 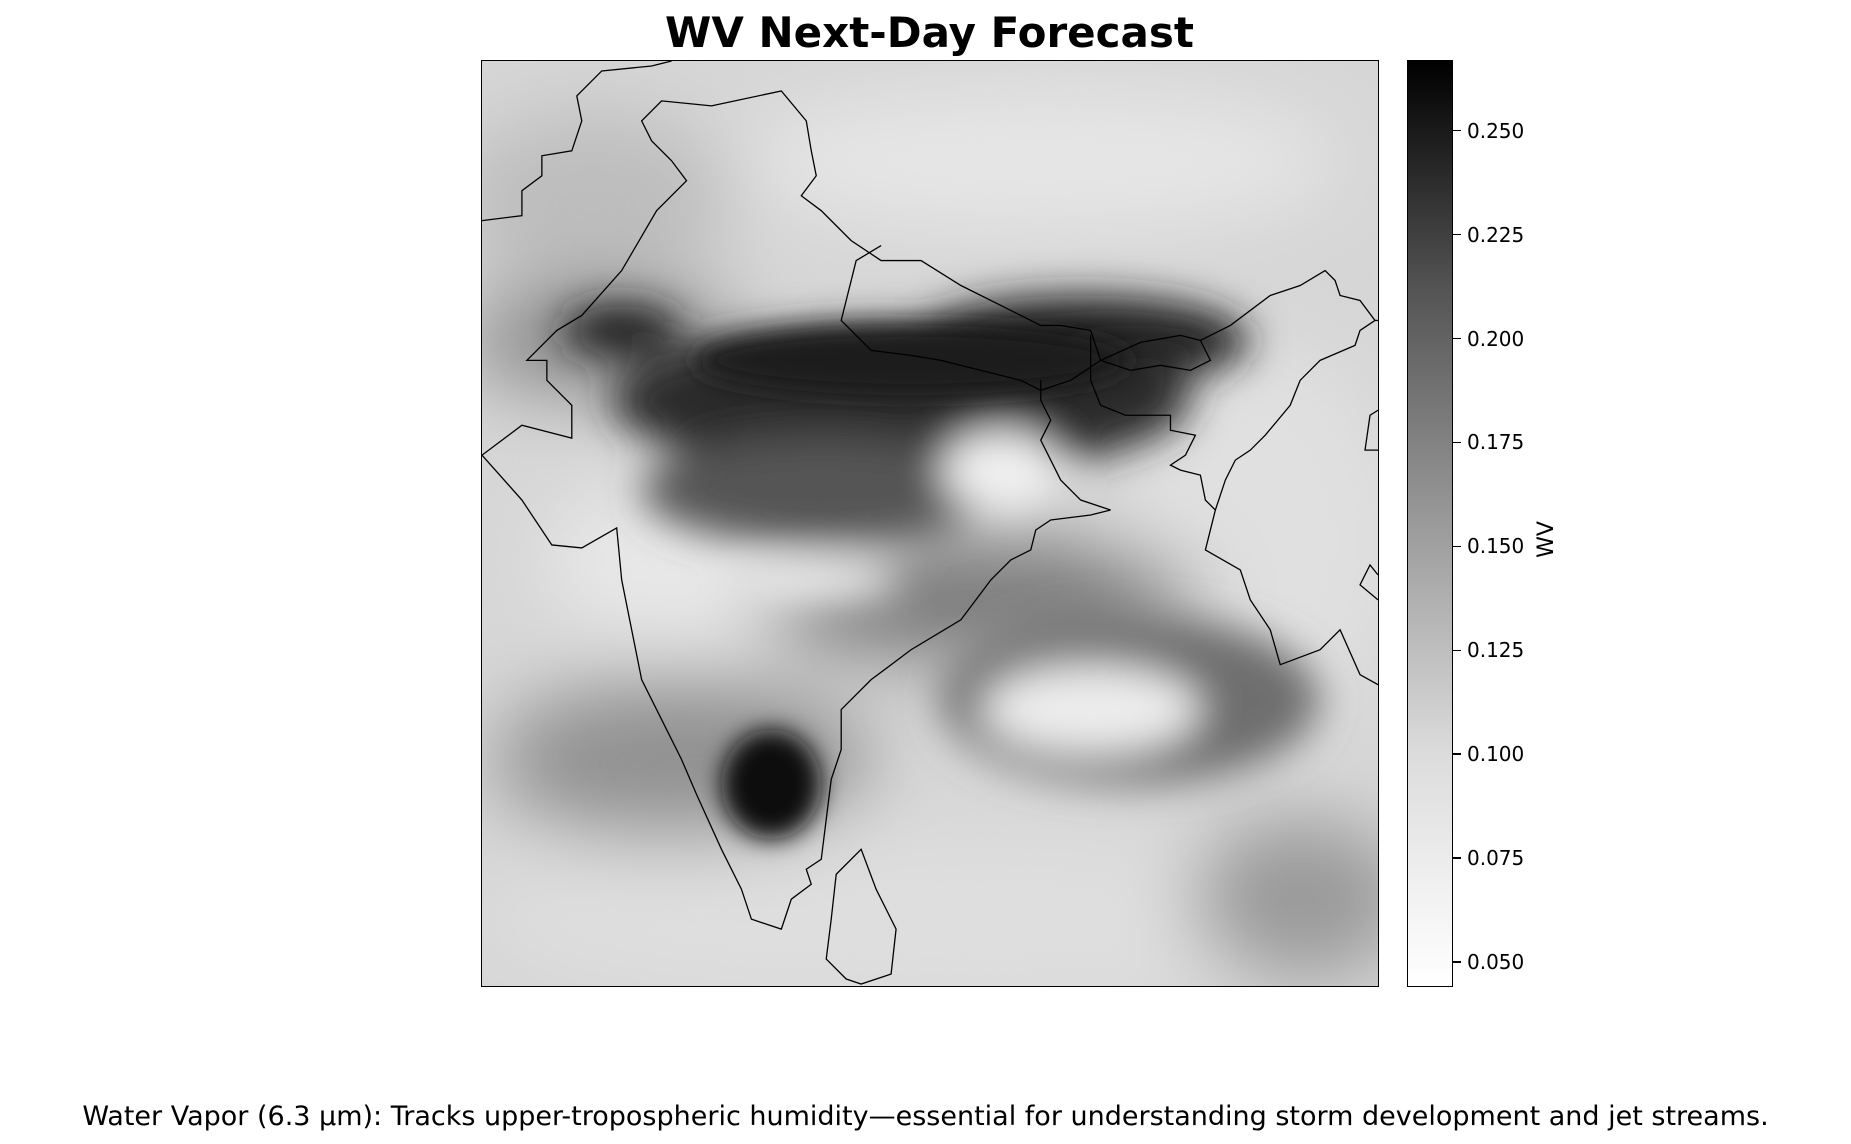 What do you see at coordinates (1546, 539) in the screenshot?
I see `colorbar-label: WV` at bounding box center [1546, 539].